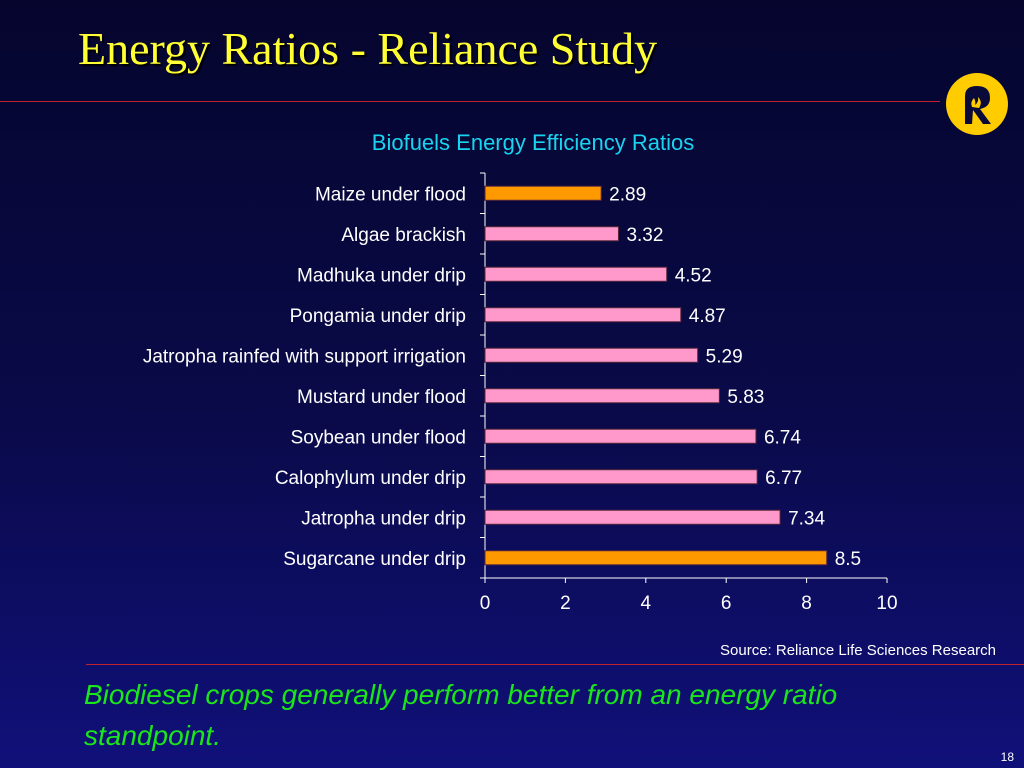  I want to click on data-label: 2.89, so click(627, 194).